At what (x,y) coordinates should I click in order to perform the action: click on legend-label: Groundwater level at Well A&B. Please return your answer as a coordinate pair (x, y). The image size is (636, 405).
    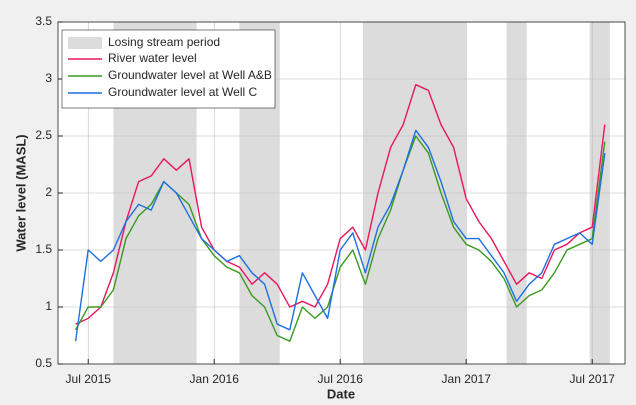
    Looking at the image, I should click on (190, 75).